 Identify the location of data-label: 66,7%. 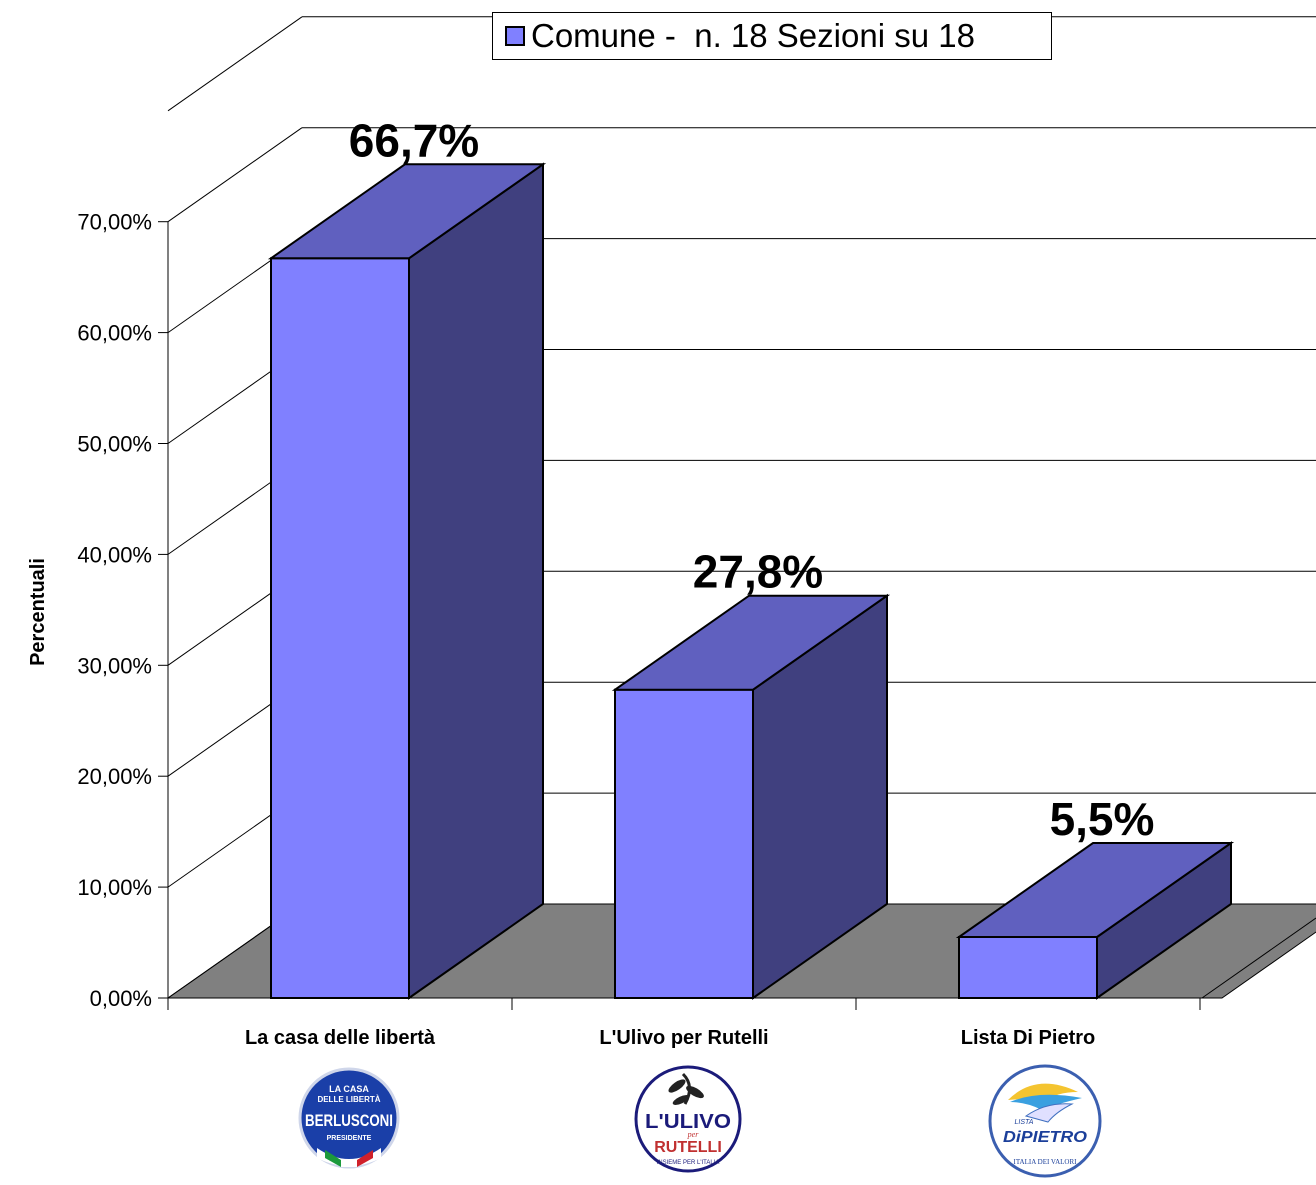
(414, 140).